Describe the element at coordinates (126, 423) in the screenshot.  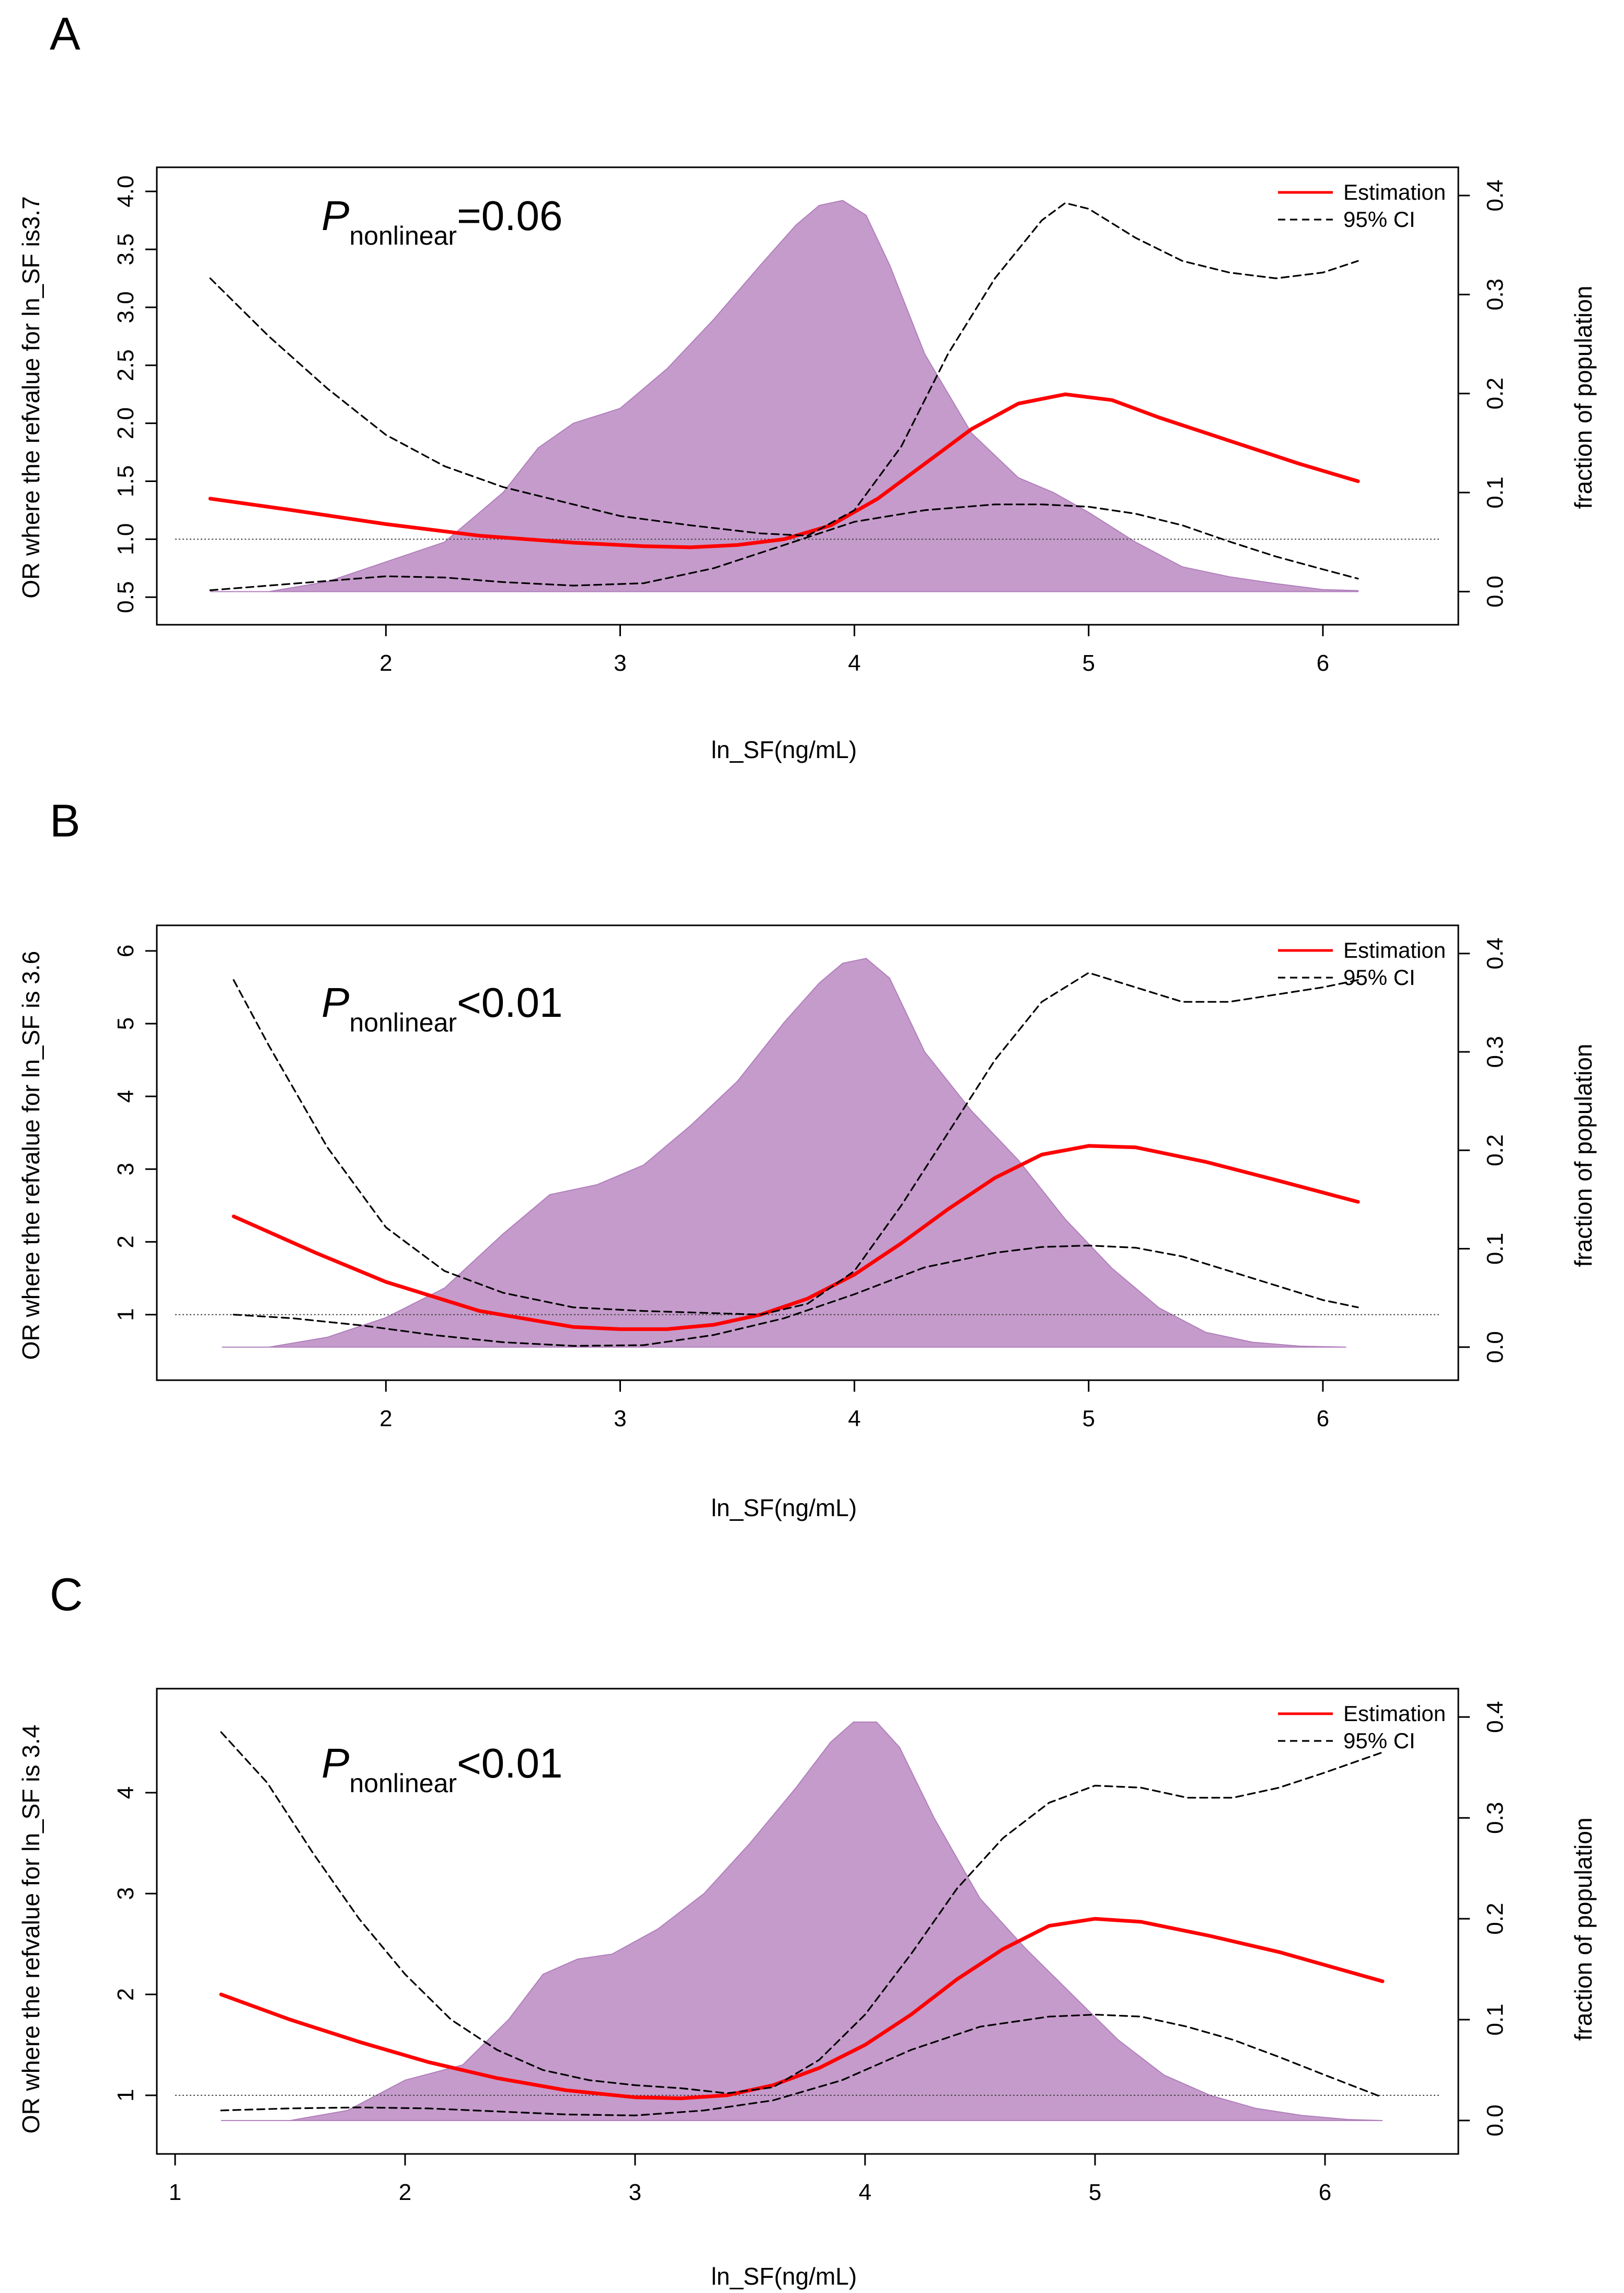
I see `panel-a-y-tick-label: 2.0` at that location.